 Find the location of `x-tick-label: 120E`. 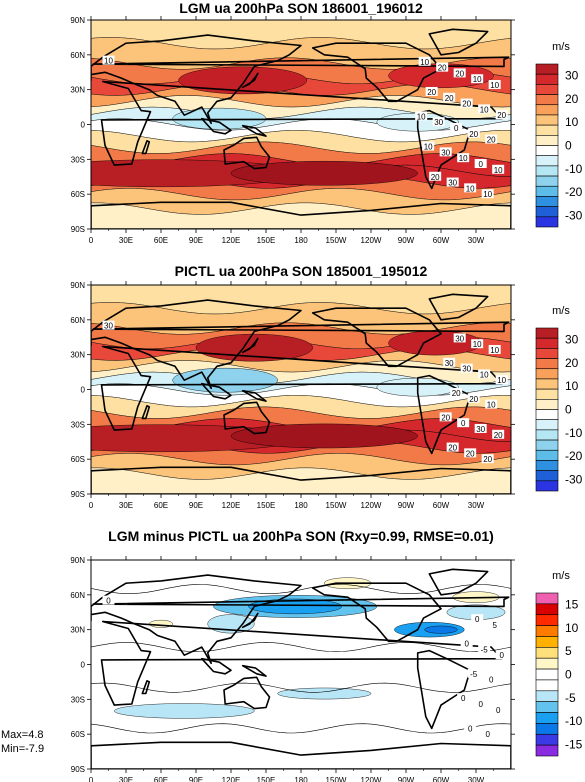

x-tick-label: 120E is located at coordinates (231, 779).